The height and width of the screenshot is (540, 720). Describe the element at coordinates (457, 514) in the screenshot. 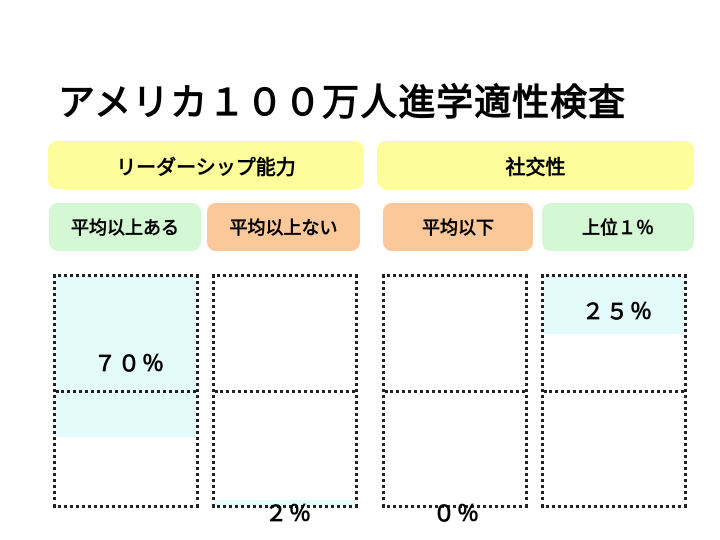

I see `data-label-below-average: ０％` at that location.